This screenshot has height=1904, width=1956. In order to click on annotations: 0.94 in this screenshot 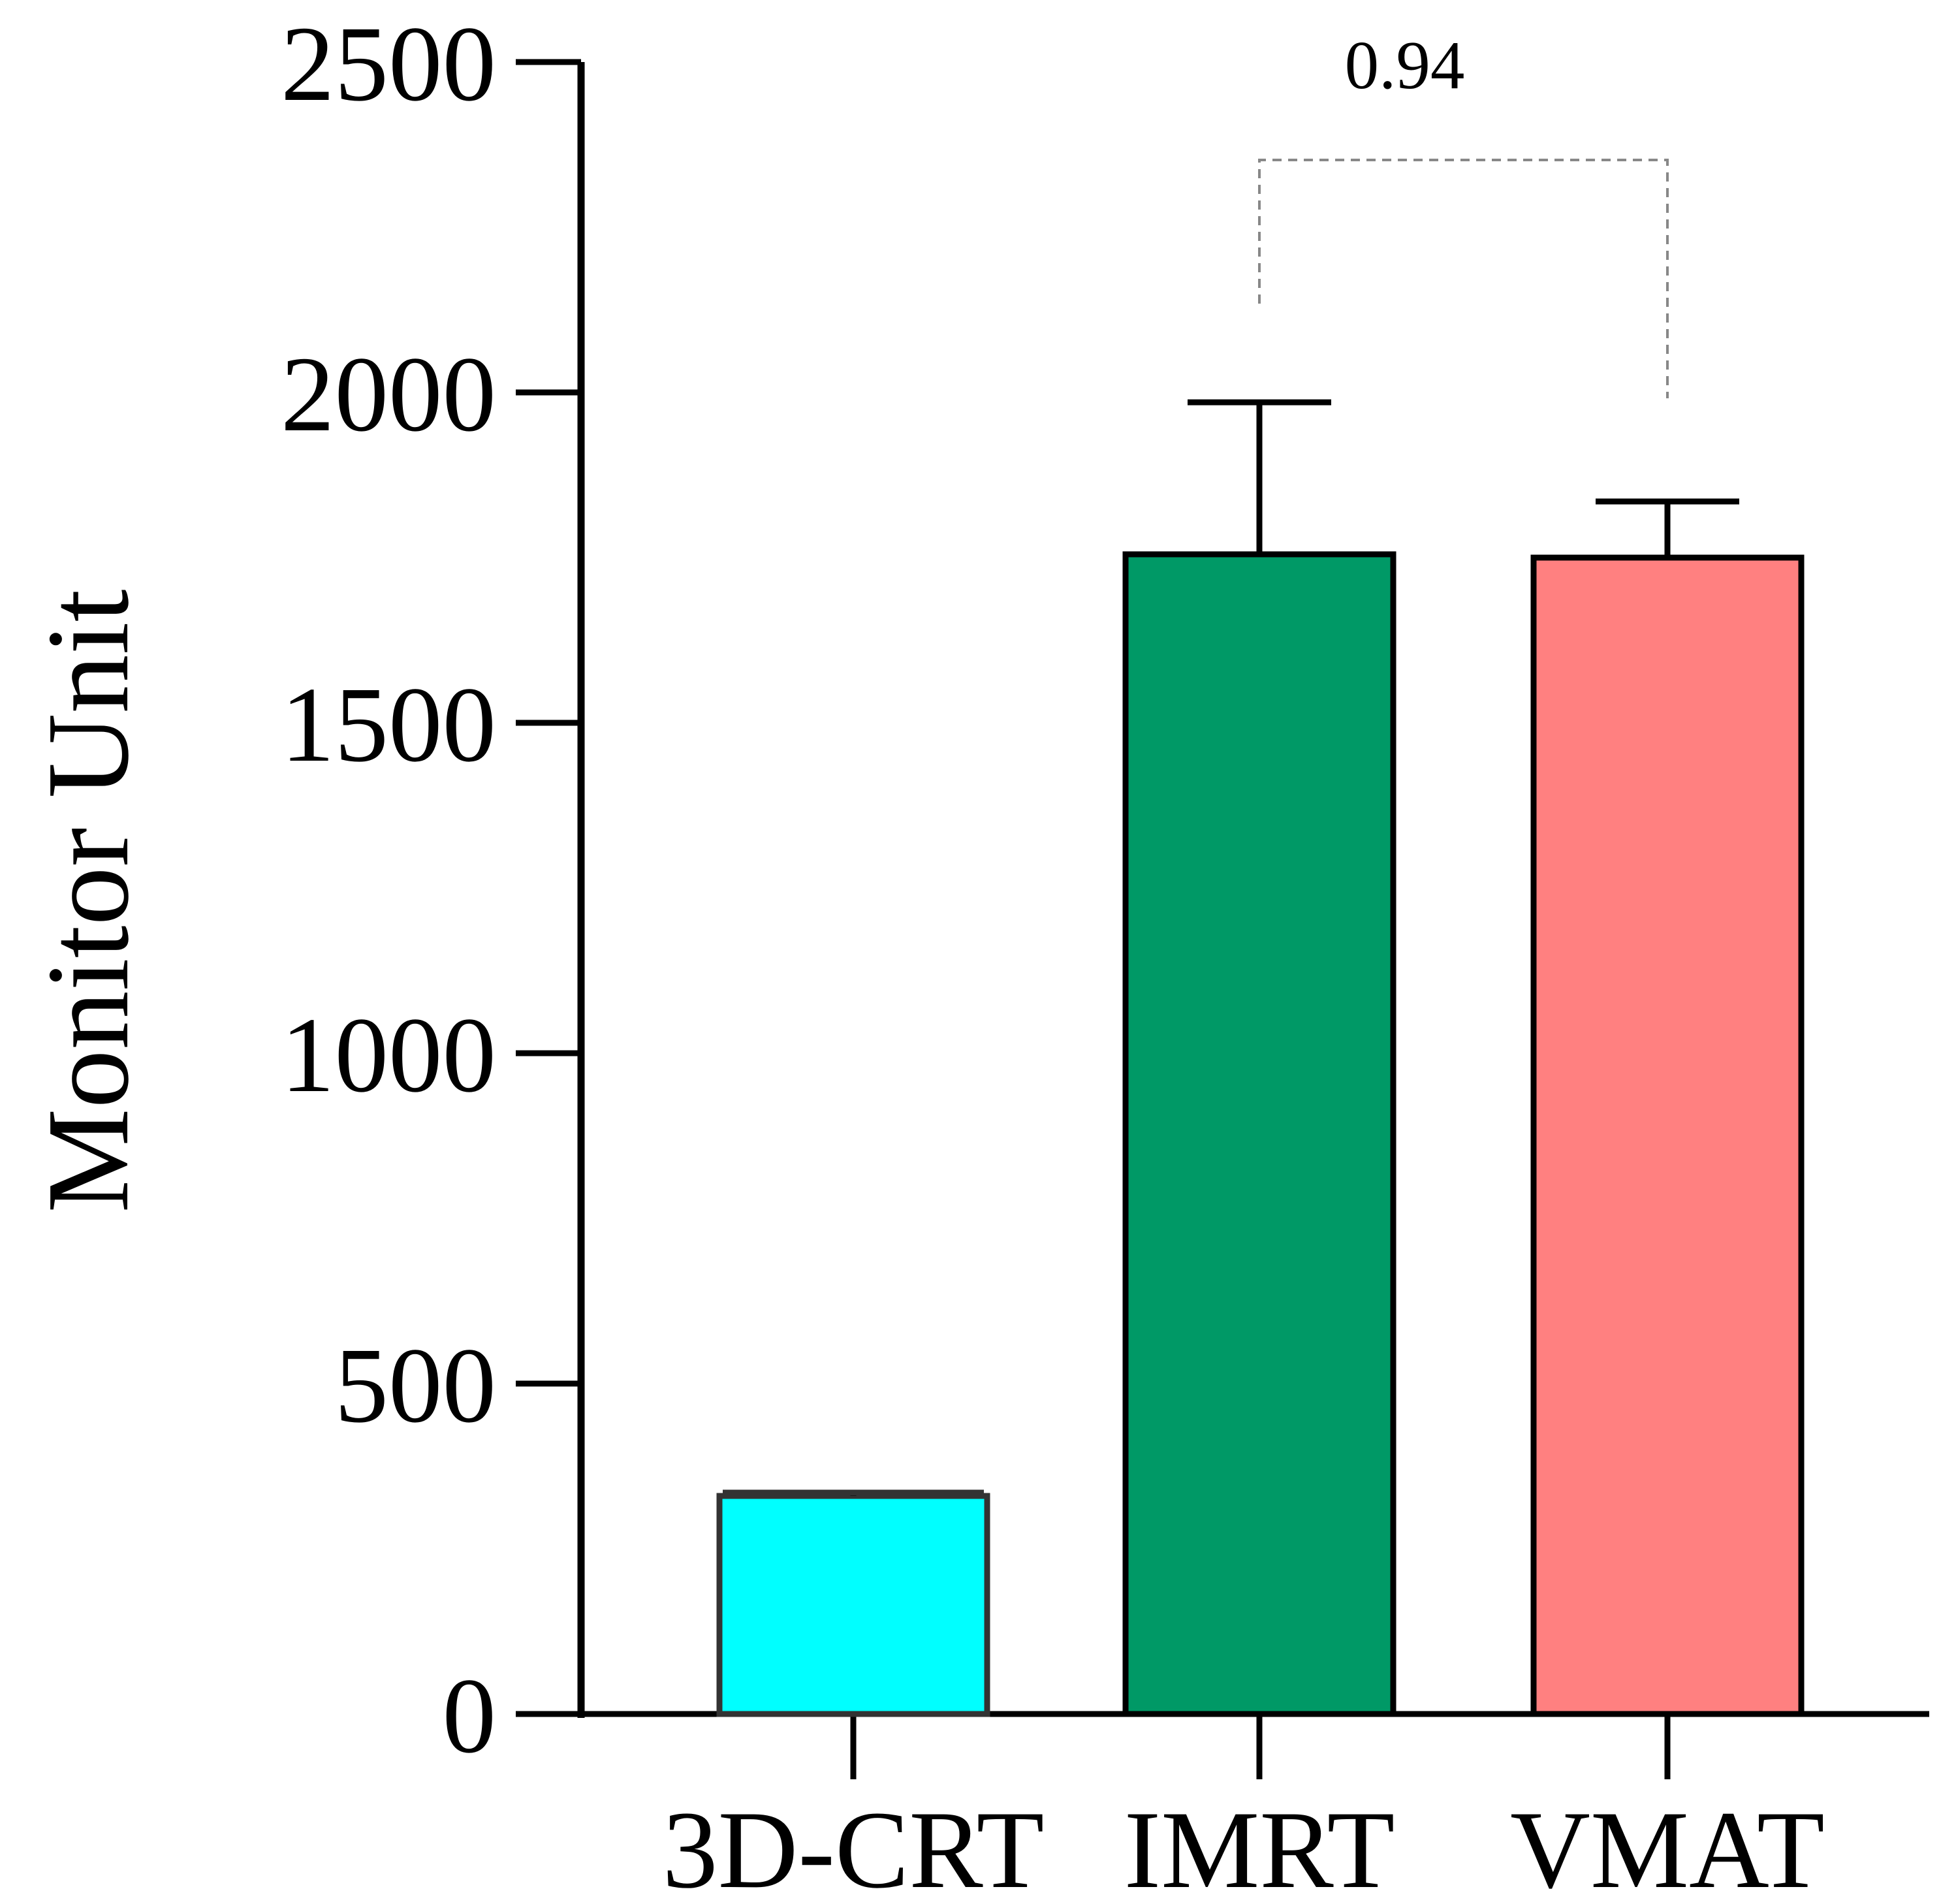, I will do `click(1463, 212)`.